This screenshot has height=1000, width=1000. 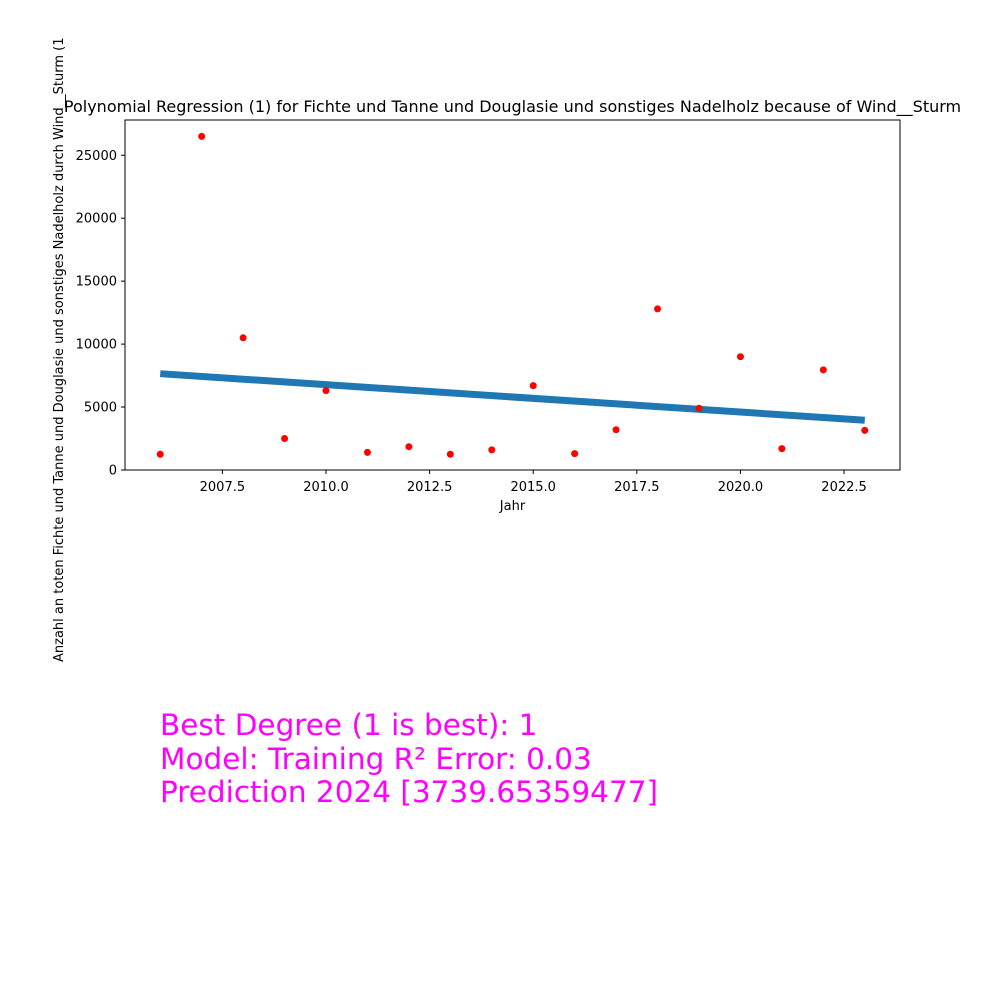 What do you see at coordinates (533, 487) in the screenshot?
I see `x-tick-label: 2015.0` at bounding box center [533, 487].